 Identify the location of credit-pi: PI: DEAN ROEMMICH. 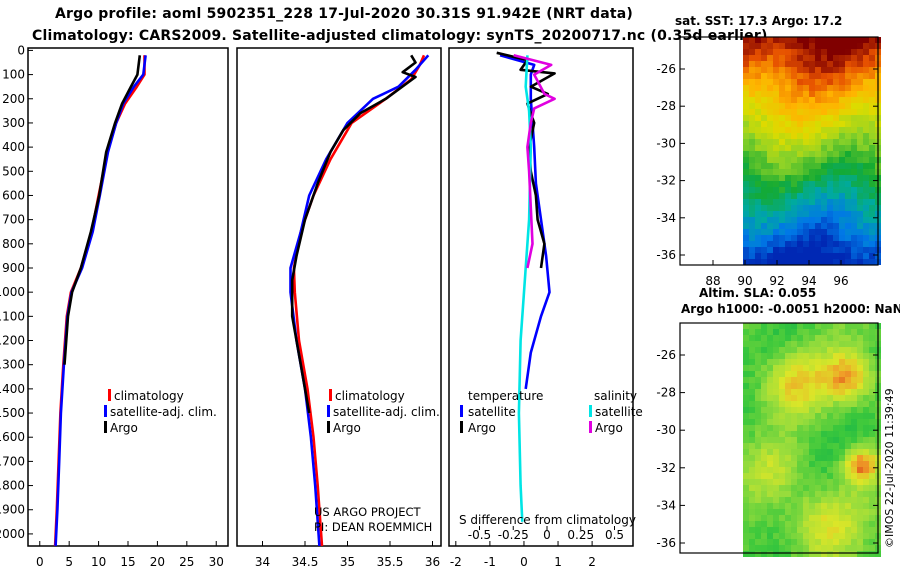
(373, 527).